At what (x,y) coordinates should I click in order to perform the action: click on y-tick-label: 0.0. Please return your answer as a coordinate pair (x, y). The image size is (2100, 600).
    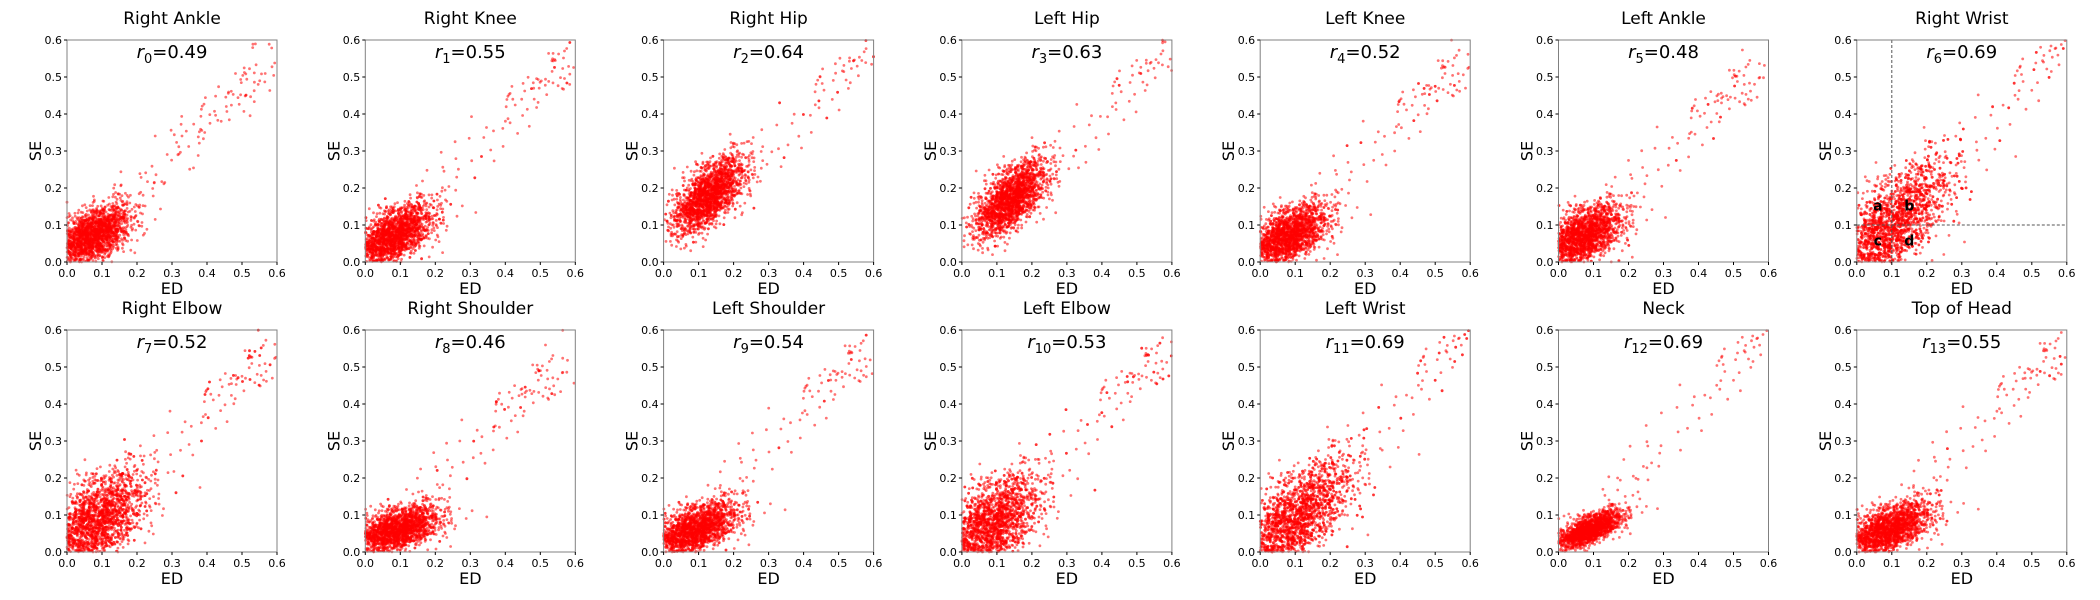
    Looking at the image, I should click on (352, 262).